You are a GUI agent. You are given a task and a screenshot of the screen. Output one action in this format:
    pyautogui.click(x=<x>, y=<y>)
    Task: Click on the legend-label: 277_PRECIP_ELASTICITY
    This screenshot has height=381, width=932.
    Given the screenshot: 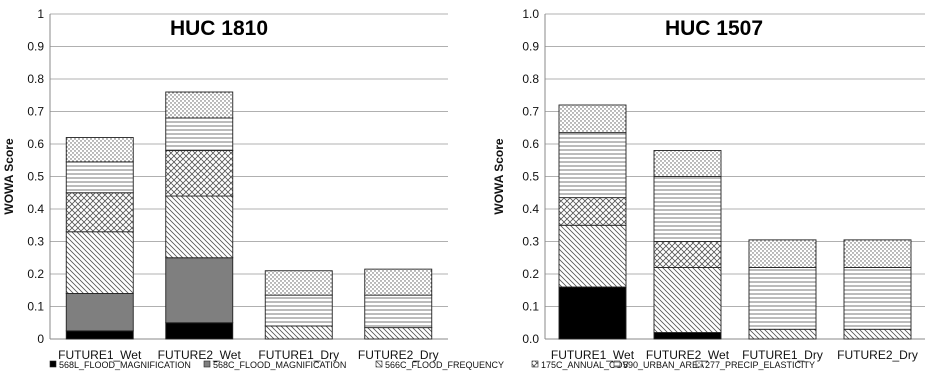 What is the action you would take?
    pyautogui.click(x=760, y=365)
    